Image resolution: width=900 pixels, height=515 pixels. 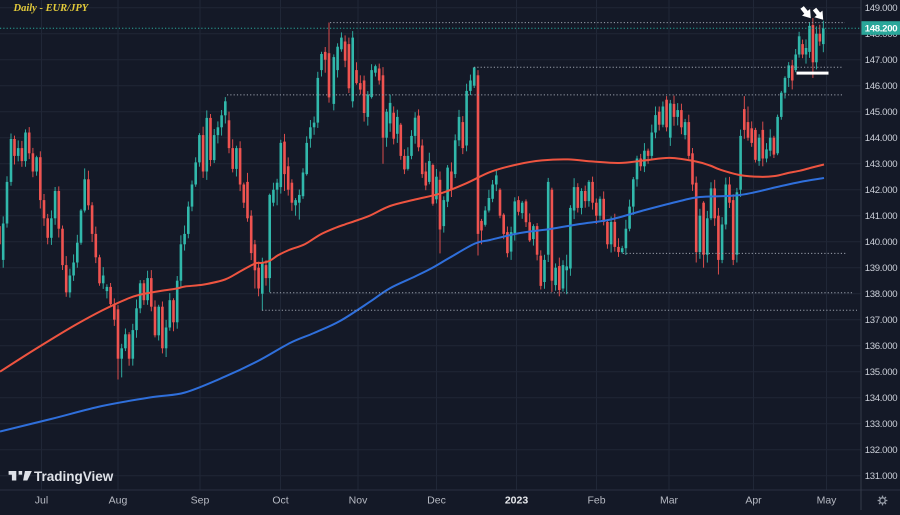 What do you see at coordinates (358, 501) in the screenshot?
I see `svg-text: Nov` at bounding box center [358, 501].